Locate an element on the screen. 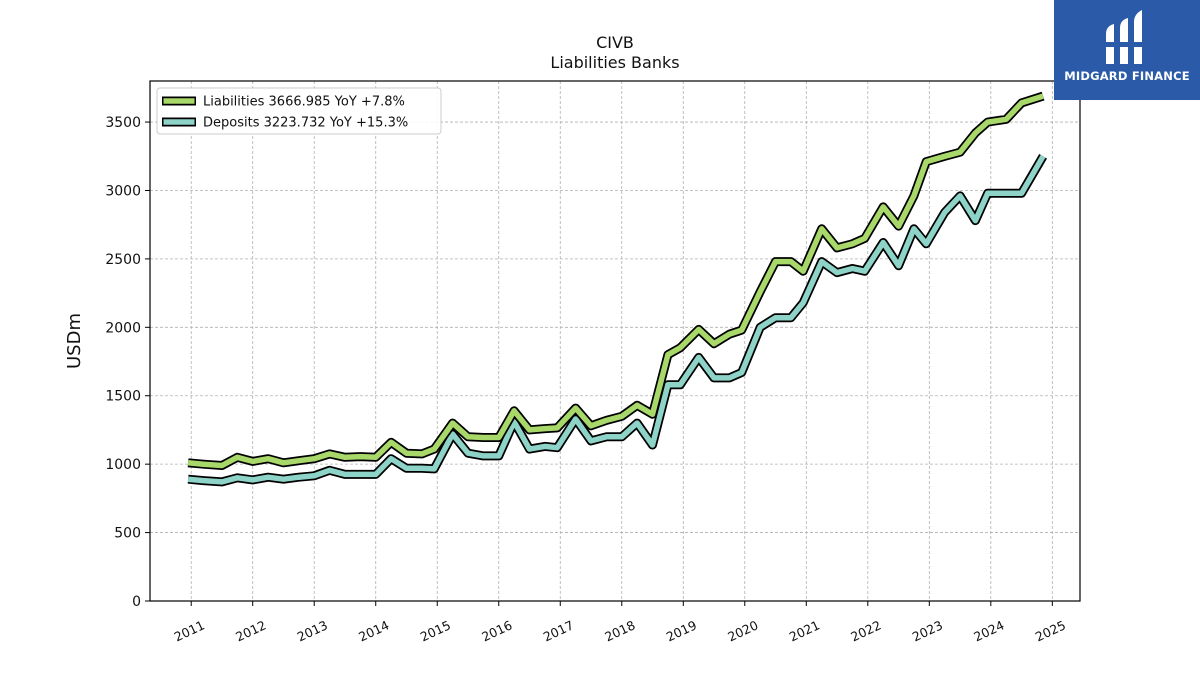  y-tick-label: 2000 is located at coordinates (123, 328).